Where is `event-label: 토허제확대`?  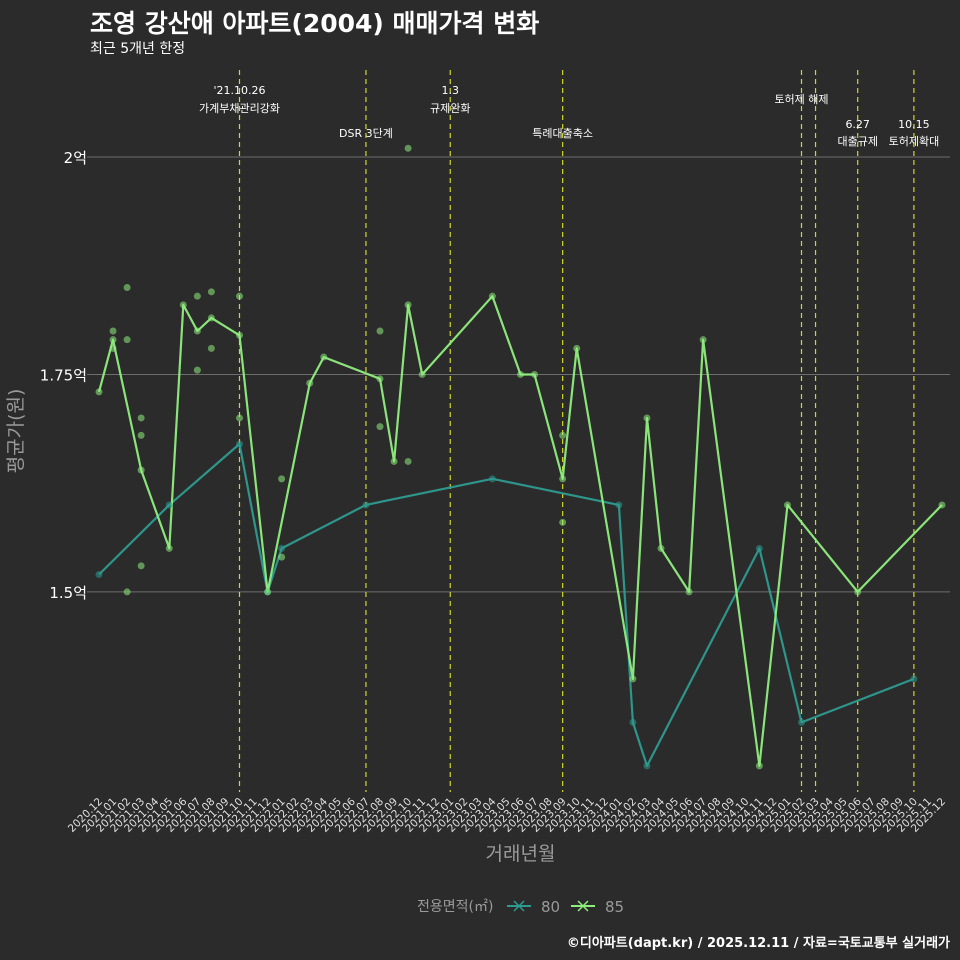 event-label: 토허제확대 is located at coordinates (914, 141).